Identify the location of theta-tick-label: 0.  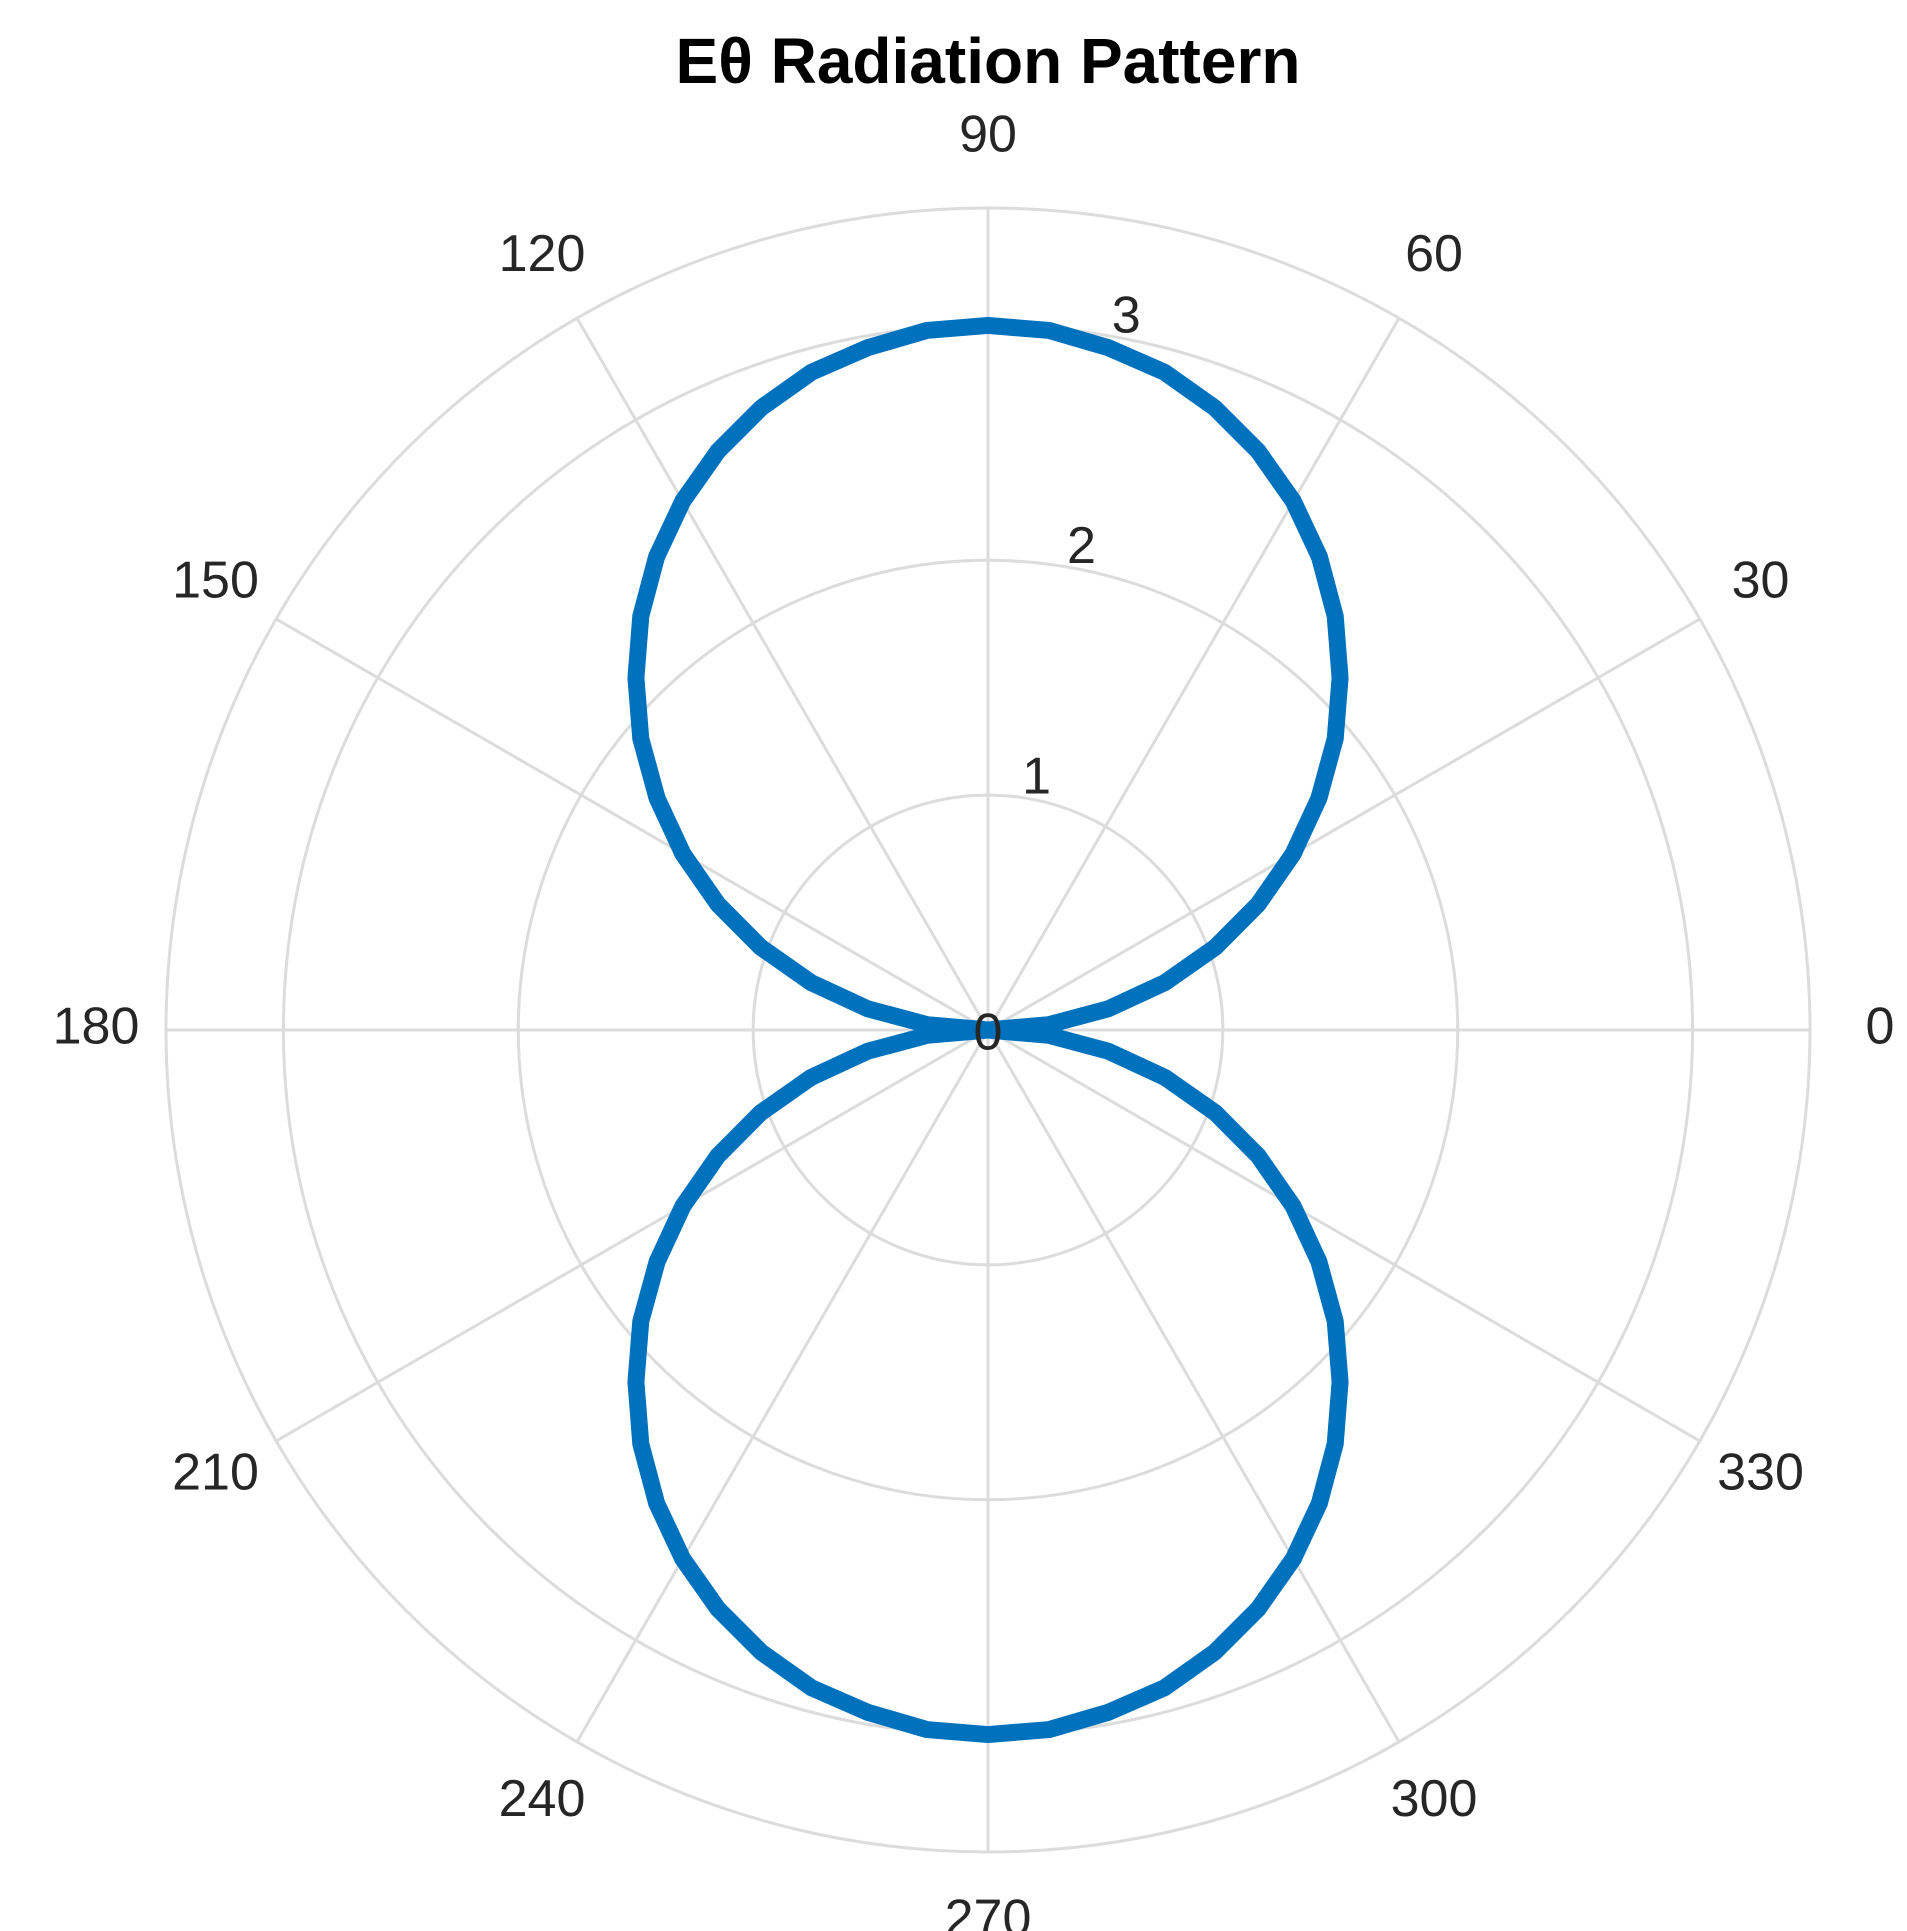
(1880, 1027).